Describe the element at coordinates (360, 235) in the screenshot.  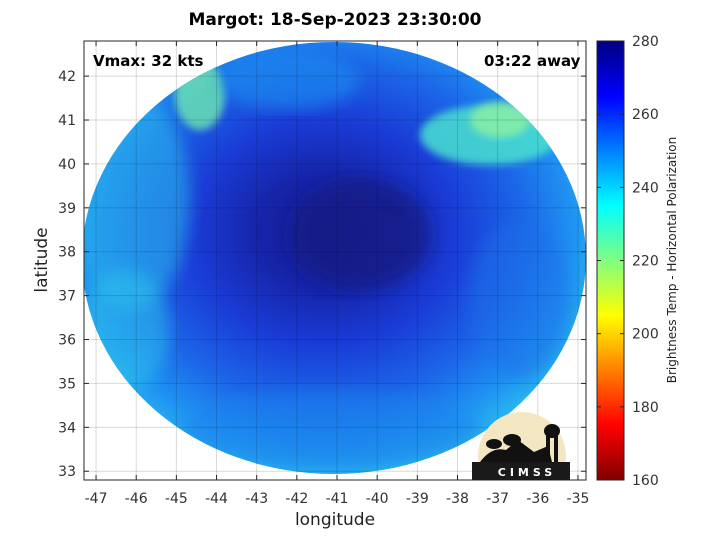
I see `storm-core` at that location.